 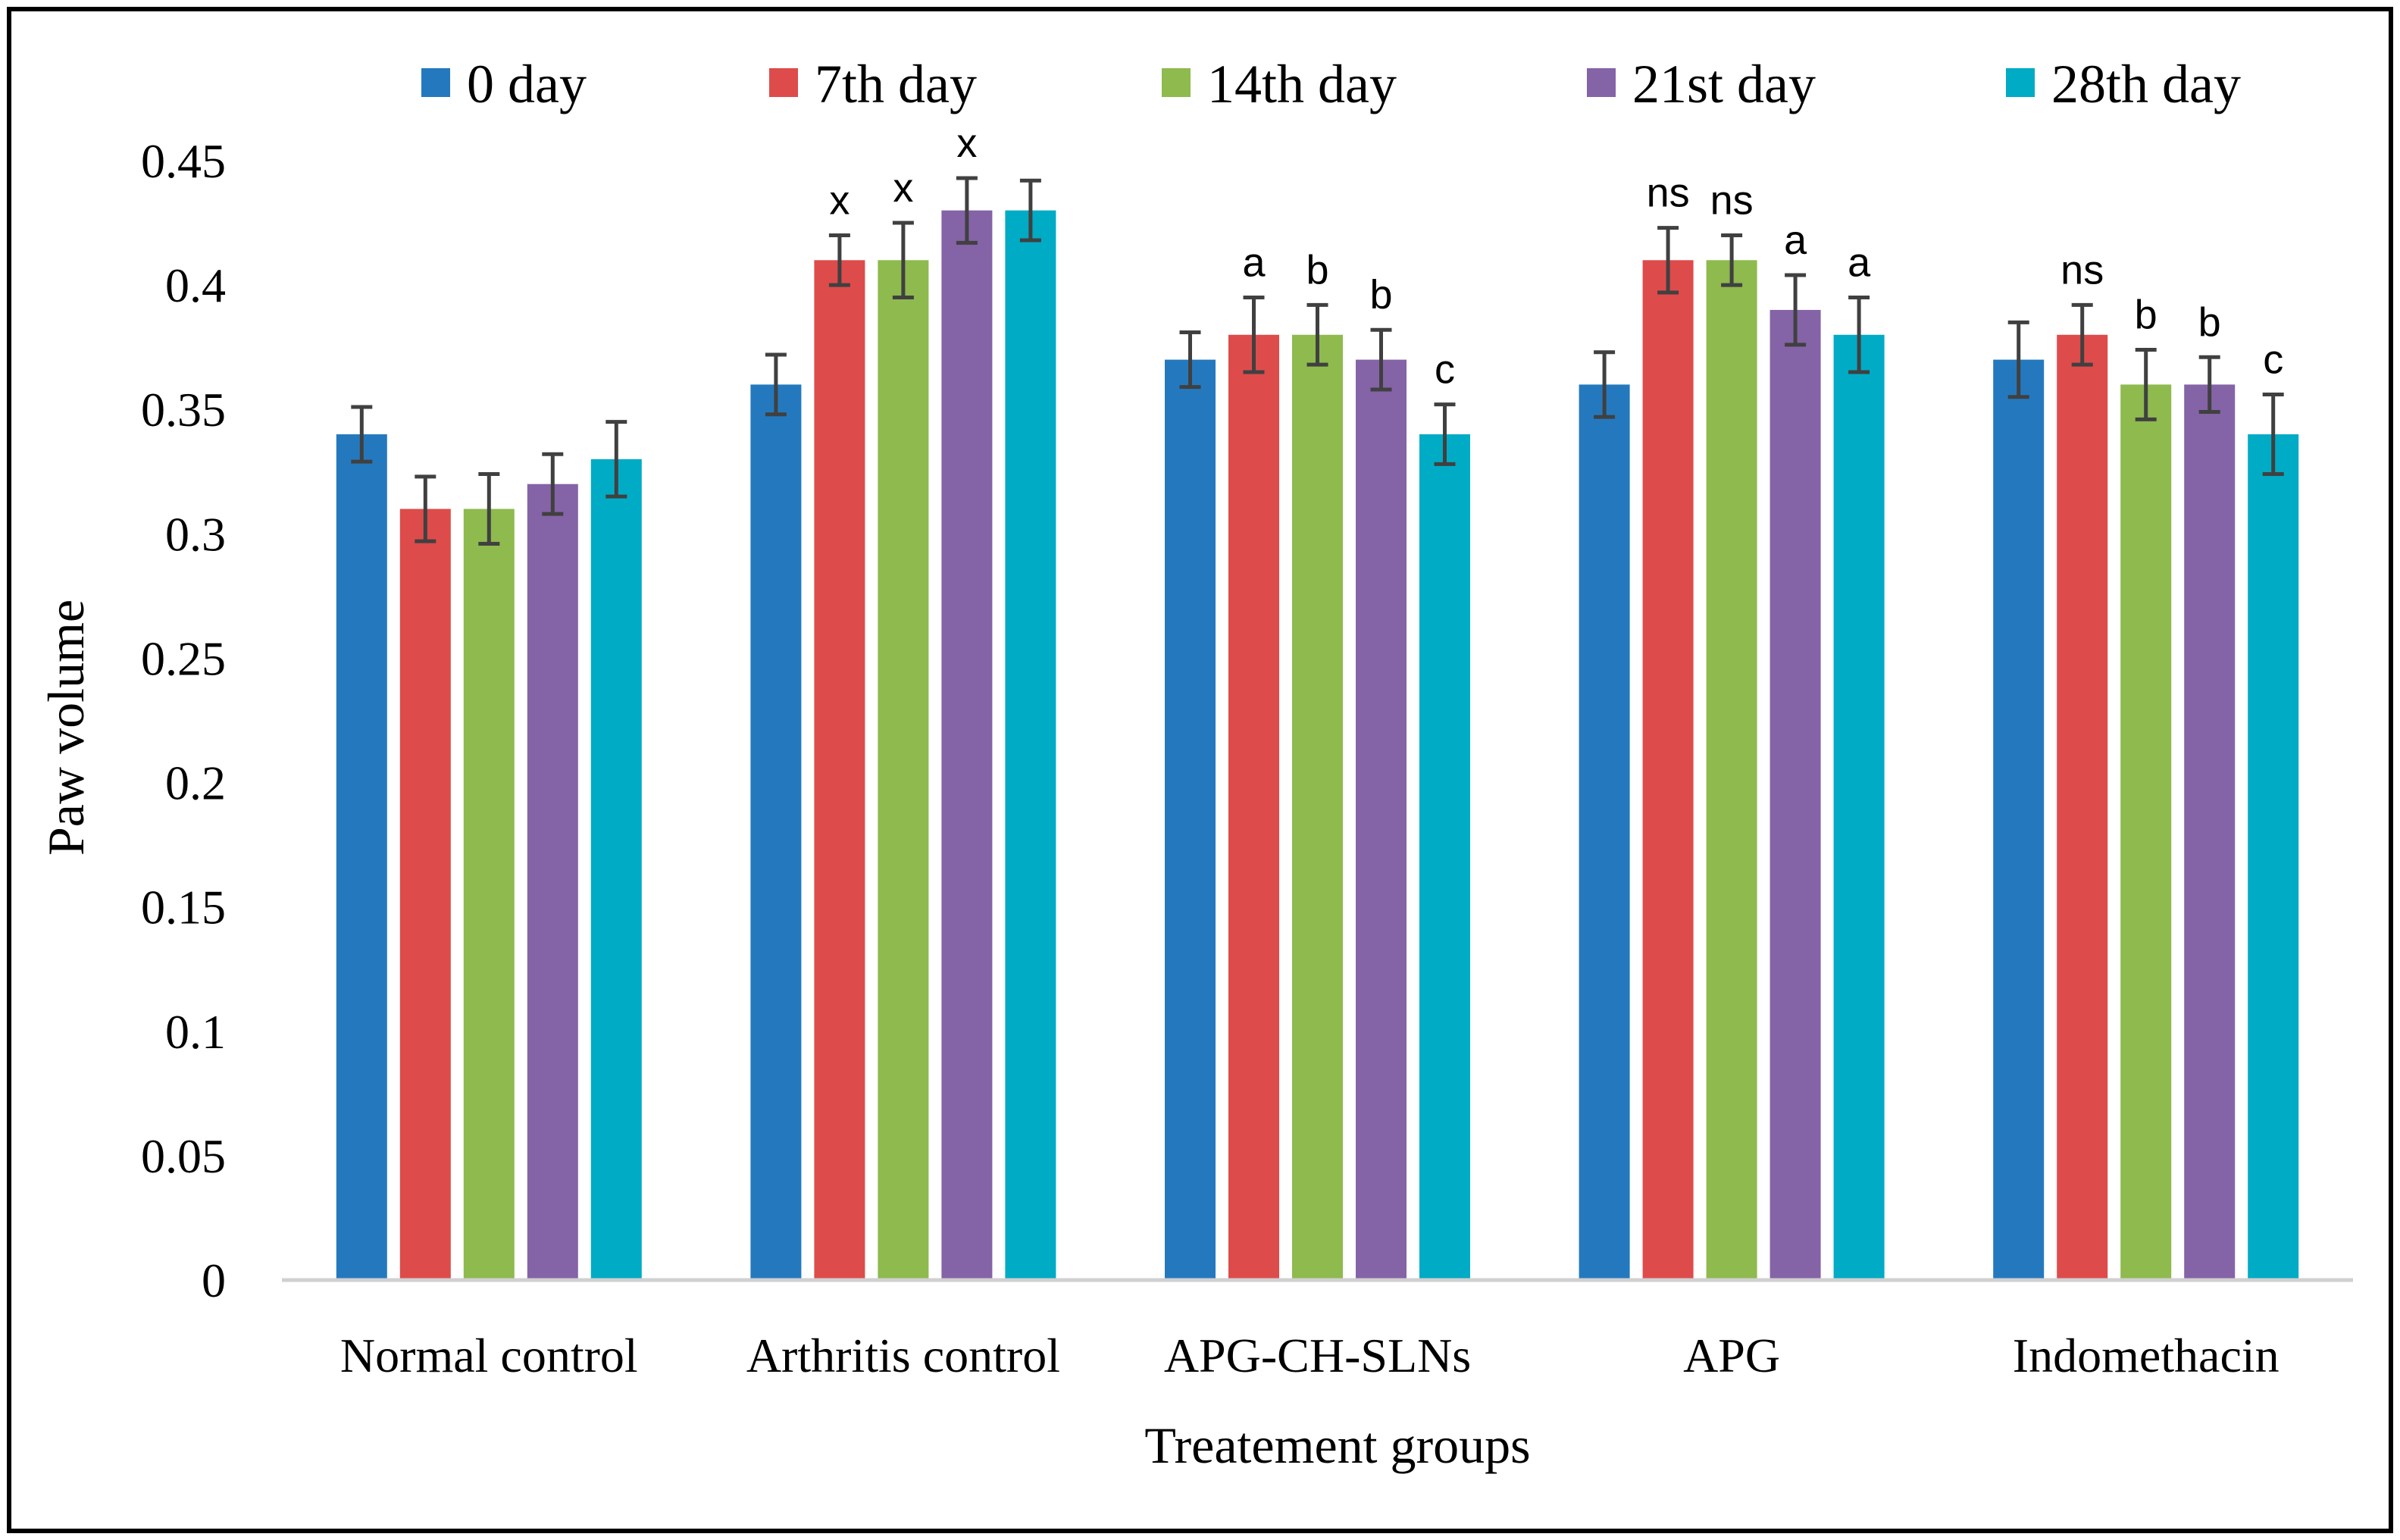 I want to click on legend-item: 7th day, so click(x=873, y=84).